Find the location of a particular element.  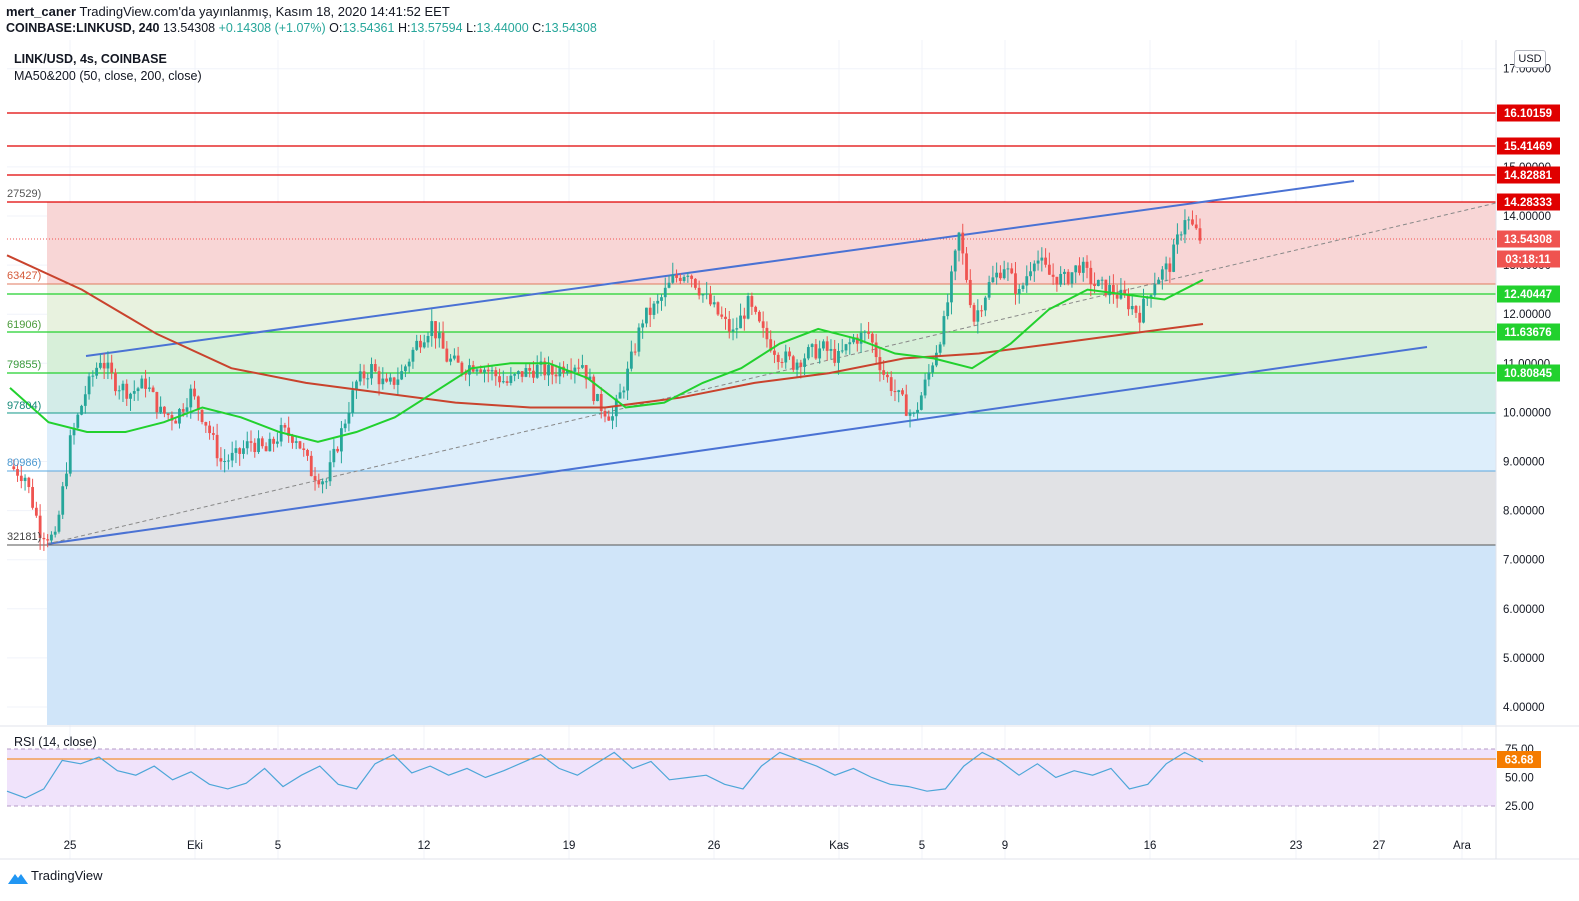

price-badge-label: 15.41469 is located at coordinates (1528, 147).